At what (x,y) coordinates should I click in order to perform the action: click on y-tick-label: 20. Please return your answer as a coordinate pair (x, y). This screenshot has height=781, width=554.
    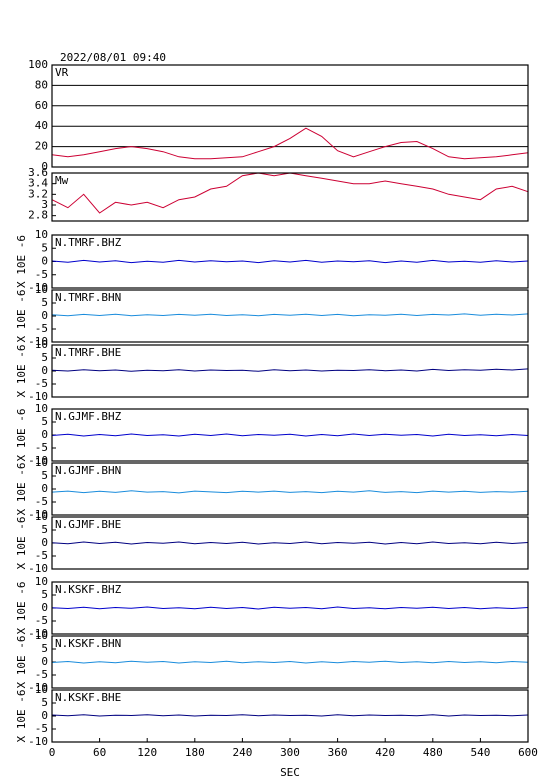
    Looking at the image, I should click on (41, 146).